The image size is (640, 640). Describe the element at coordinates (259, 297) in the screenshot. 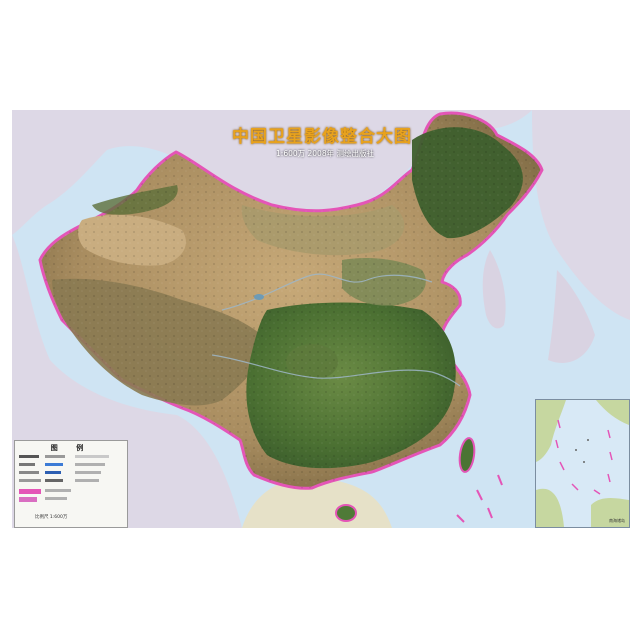

I see `qinghai-lake` at that location.